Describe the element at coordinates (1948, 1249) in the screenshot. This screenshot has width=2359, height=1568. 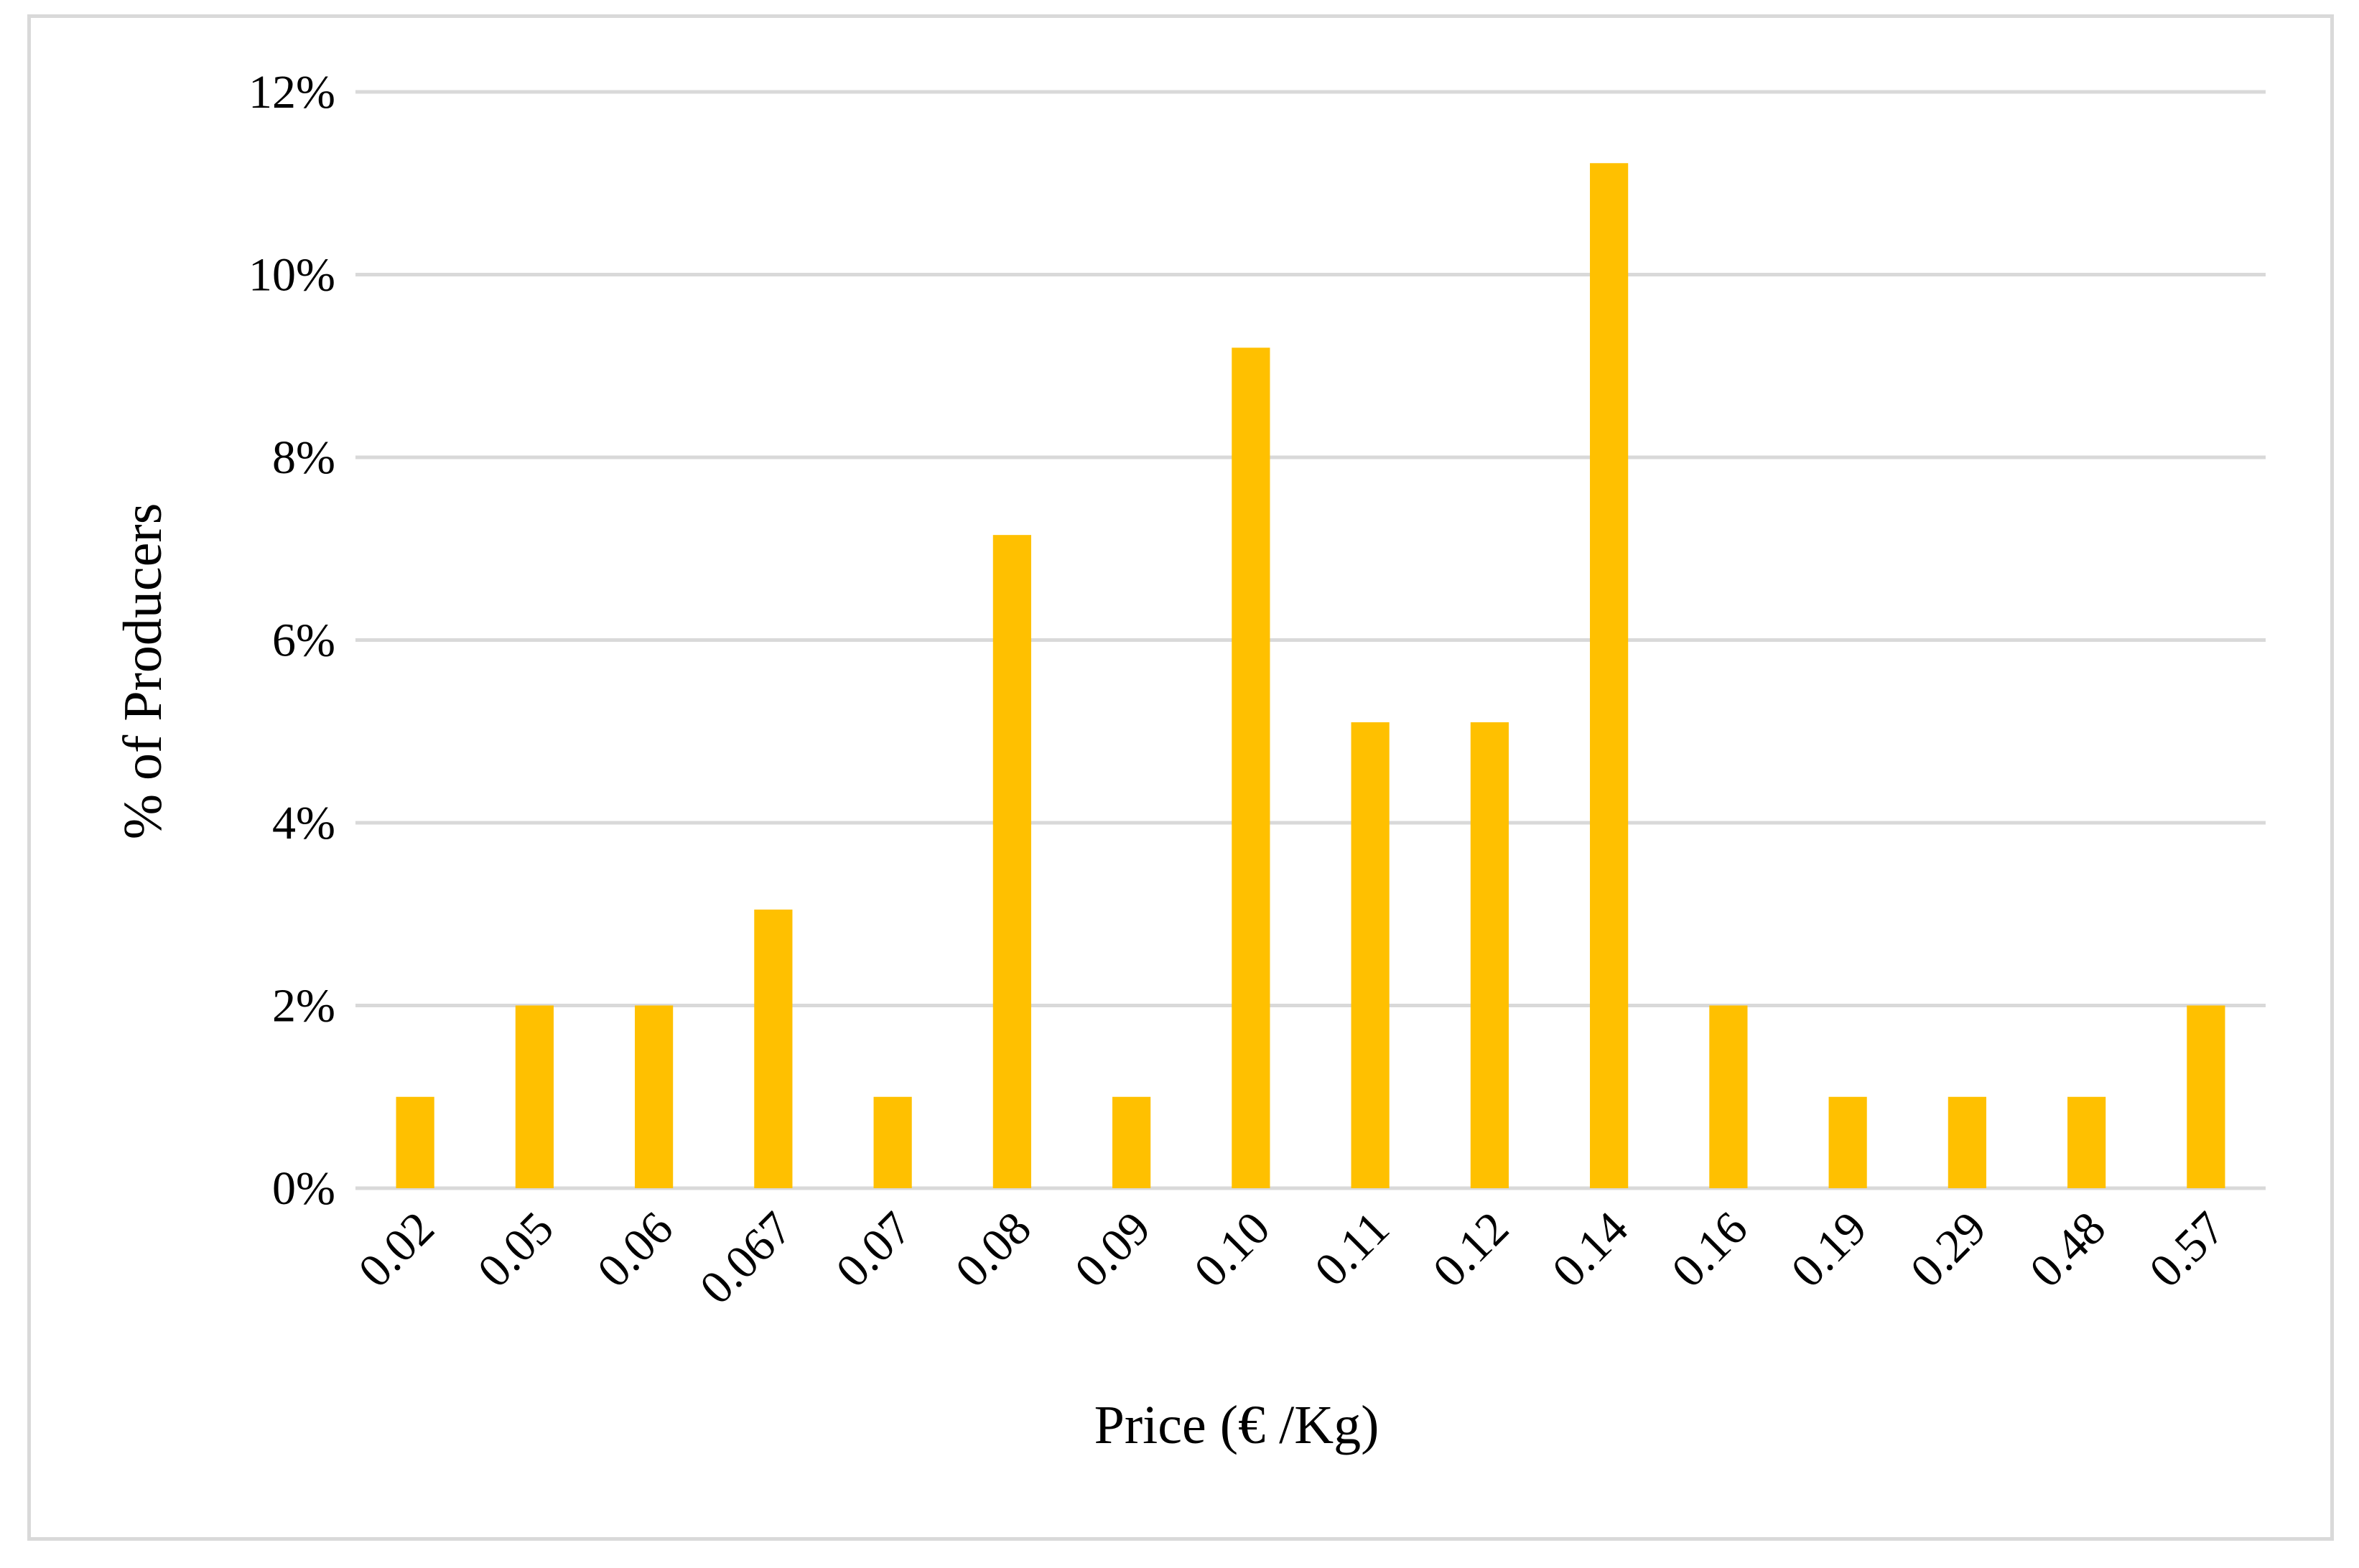
I see `x-tick-label: 0.29` at that location.